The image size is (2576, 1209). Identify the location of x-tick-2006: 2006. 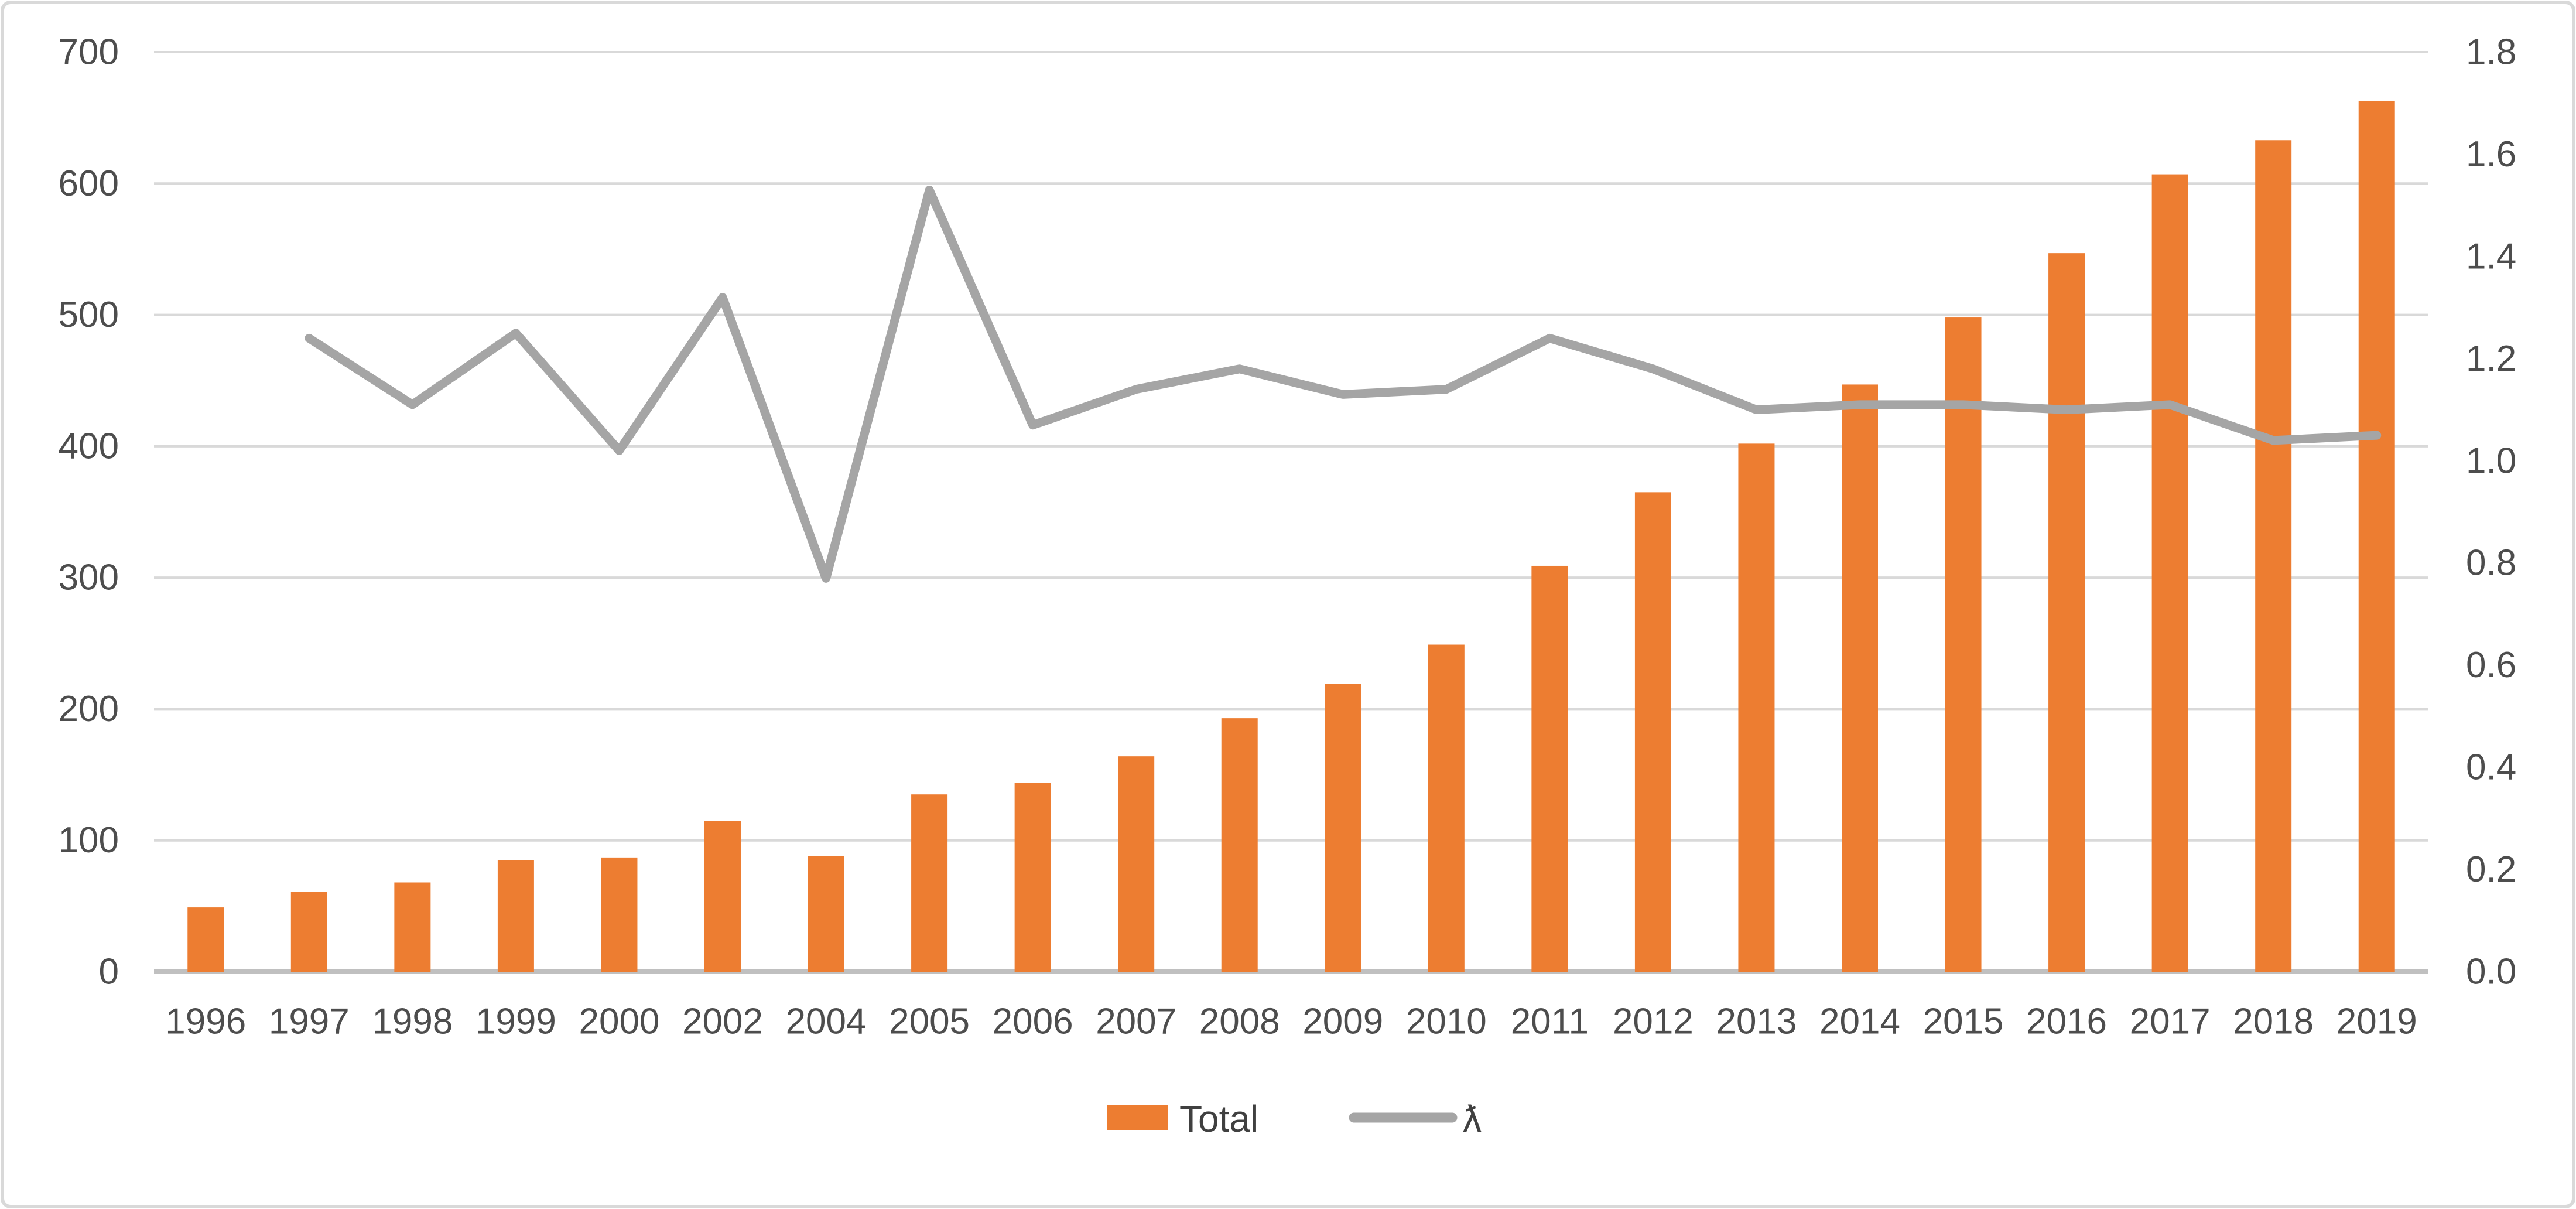
(1033, 1022).